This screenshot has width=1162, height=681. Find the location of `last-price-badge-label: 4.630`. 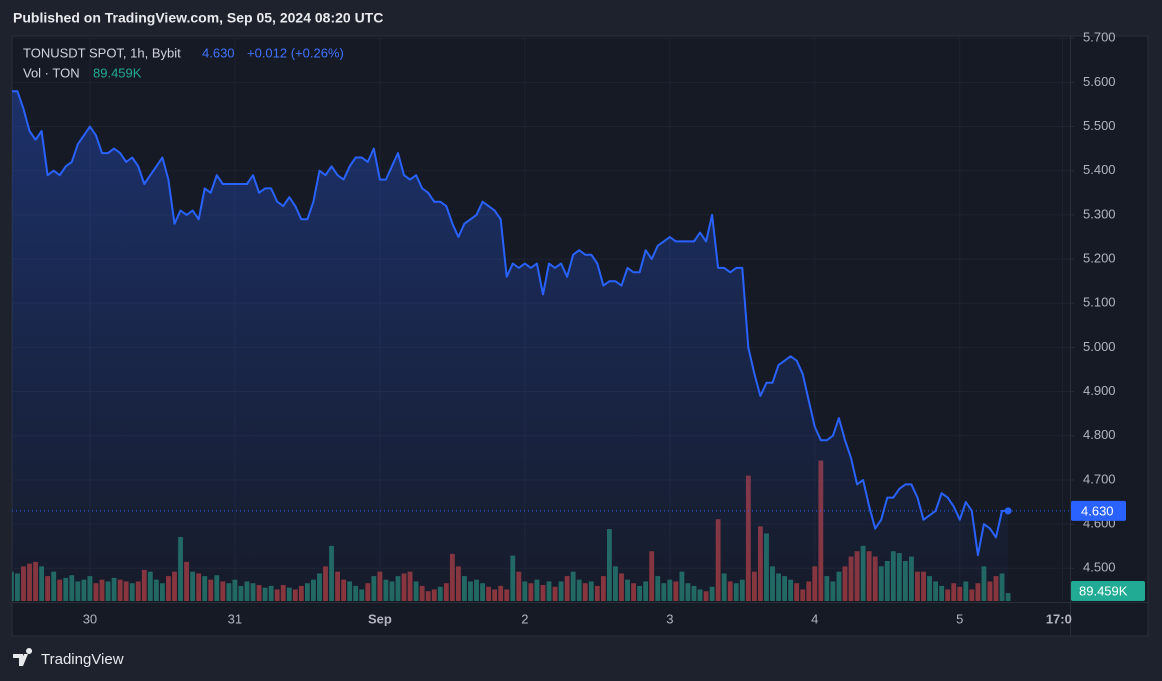

last-price-badge-label: 4.630 is located at coordinates (1097, 510).